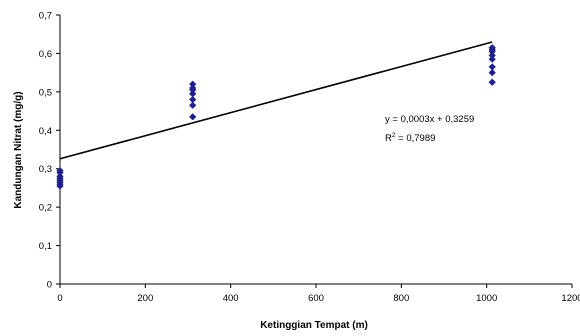  I want to click on y-tick-label: 0,5, so click(45, 92).